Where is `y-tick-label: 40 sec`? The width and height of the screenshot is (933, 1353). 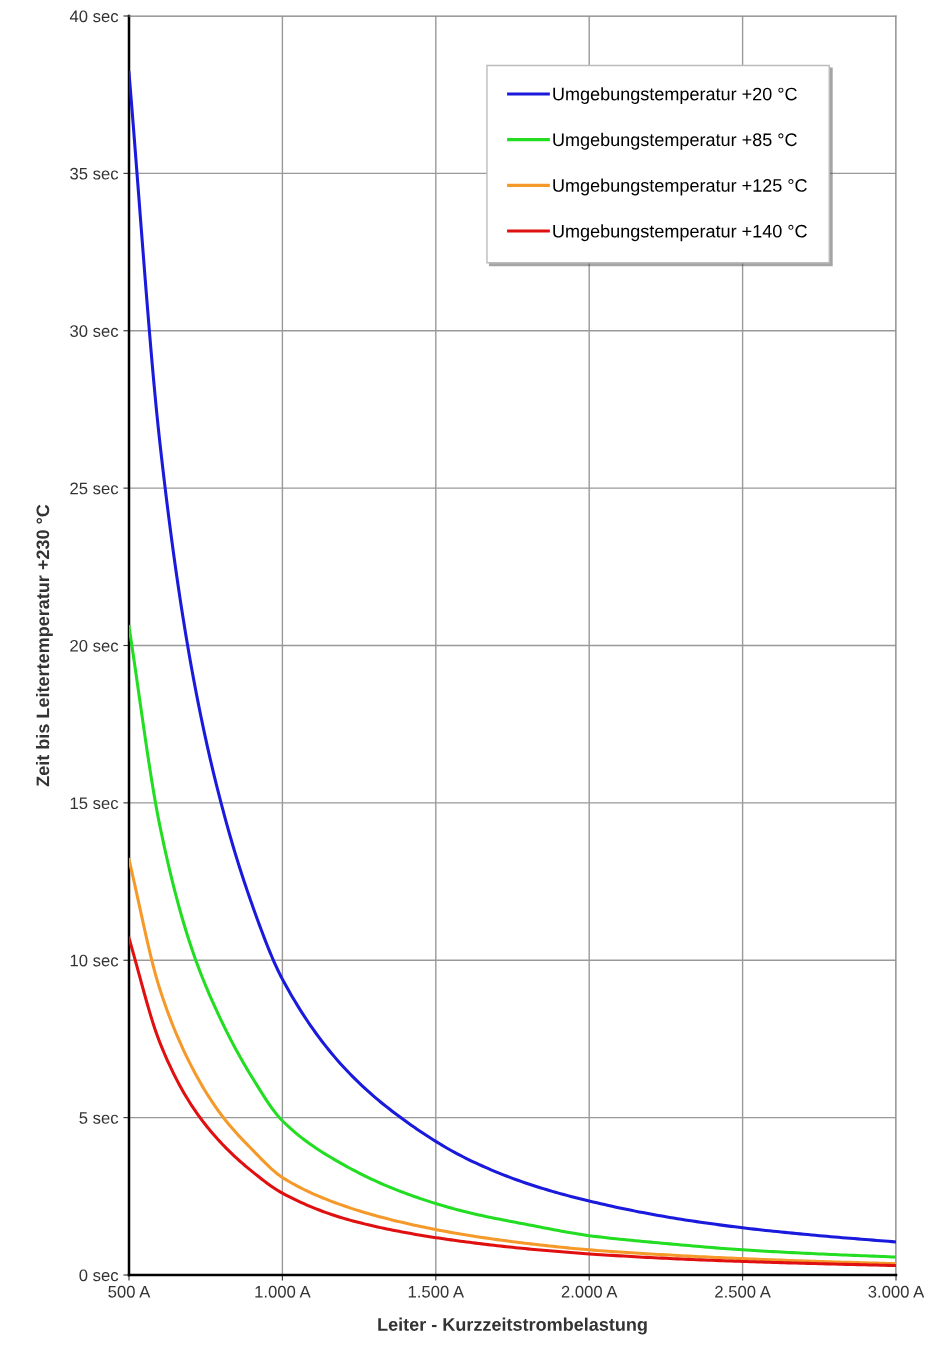 y-tick-label: 40 sec is located at coordinates (94, 16).